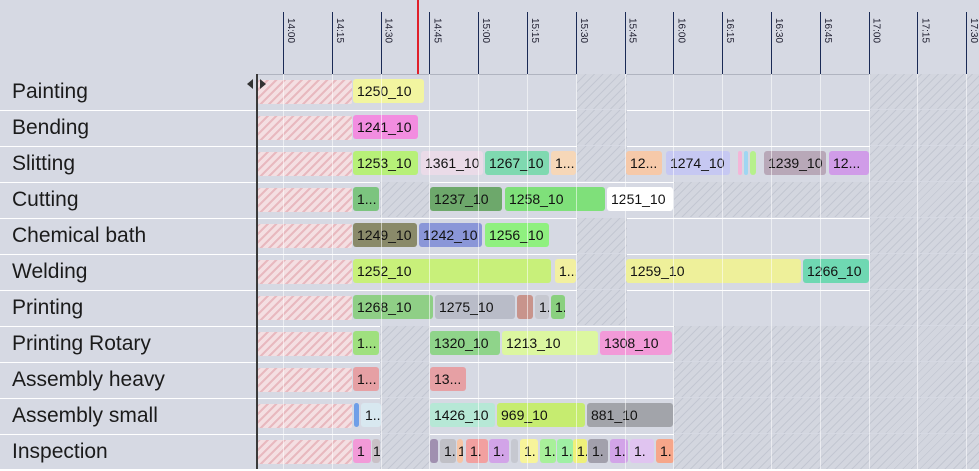 This screenshot has width=979, height=471. I want to click on task-bar: 1267_10, so click(517, 163).